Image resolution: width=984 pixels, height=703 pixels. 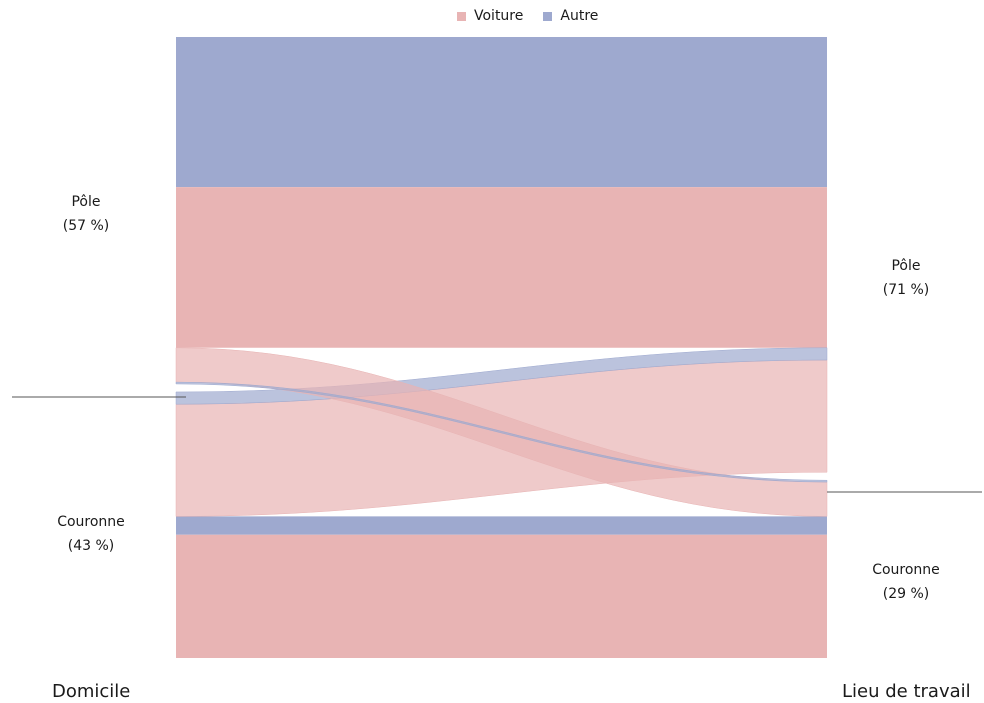 I want to click on chart-legend: Voiture Autre, so click(x=527, y=16).